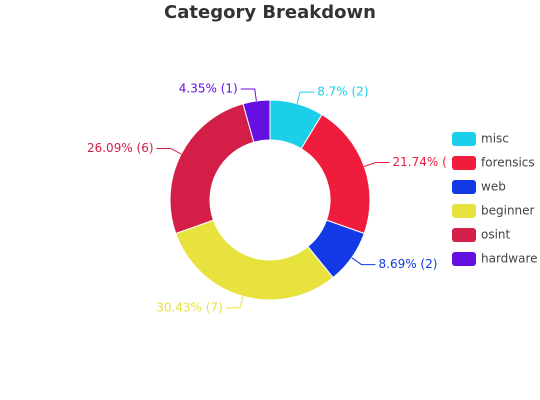  I want to click on legend-label: forensics, so click(508, 163).